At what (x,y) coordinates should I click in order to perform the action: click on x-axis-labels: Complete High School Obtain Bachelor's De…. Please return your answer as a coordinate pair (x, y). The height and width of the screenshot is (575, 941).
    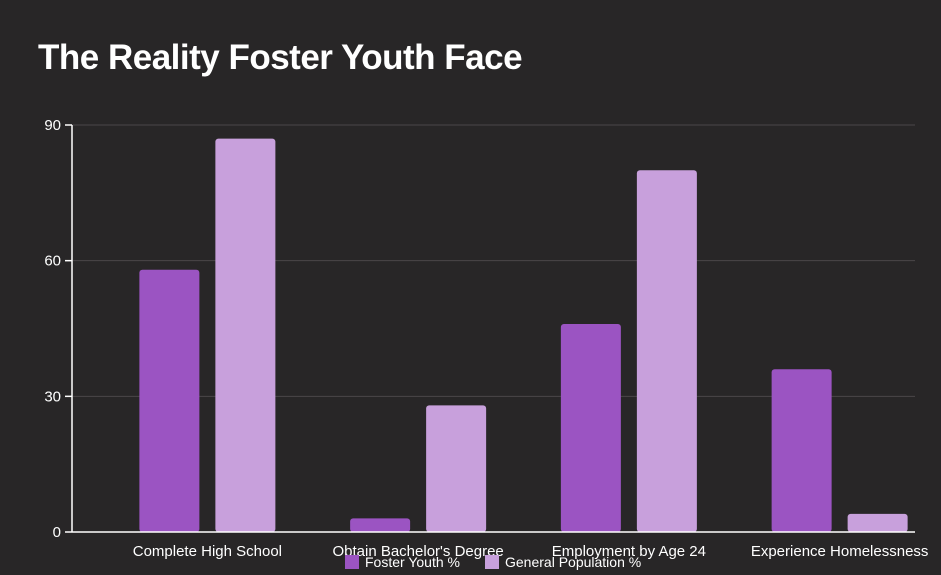
    Looking at the image, I should click on (531, 551).